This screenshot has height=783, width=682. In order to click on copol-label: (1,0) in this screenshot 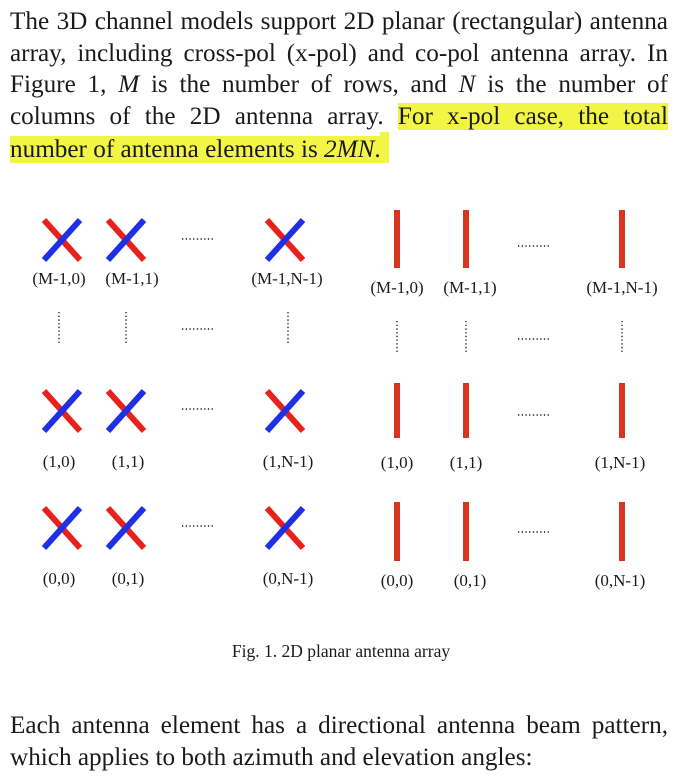, I will do `click(397, 462)`.